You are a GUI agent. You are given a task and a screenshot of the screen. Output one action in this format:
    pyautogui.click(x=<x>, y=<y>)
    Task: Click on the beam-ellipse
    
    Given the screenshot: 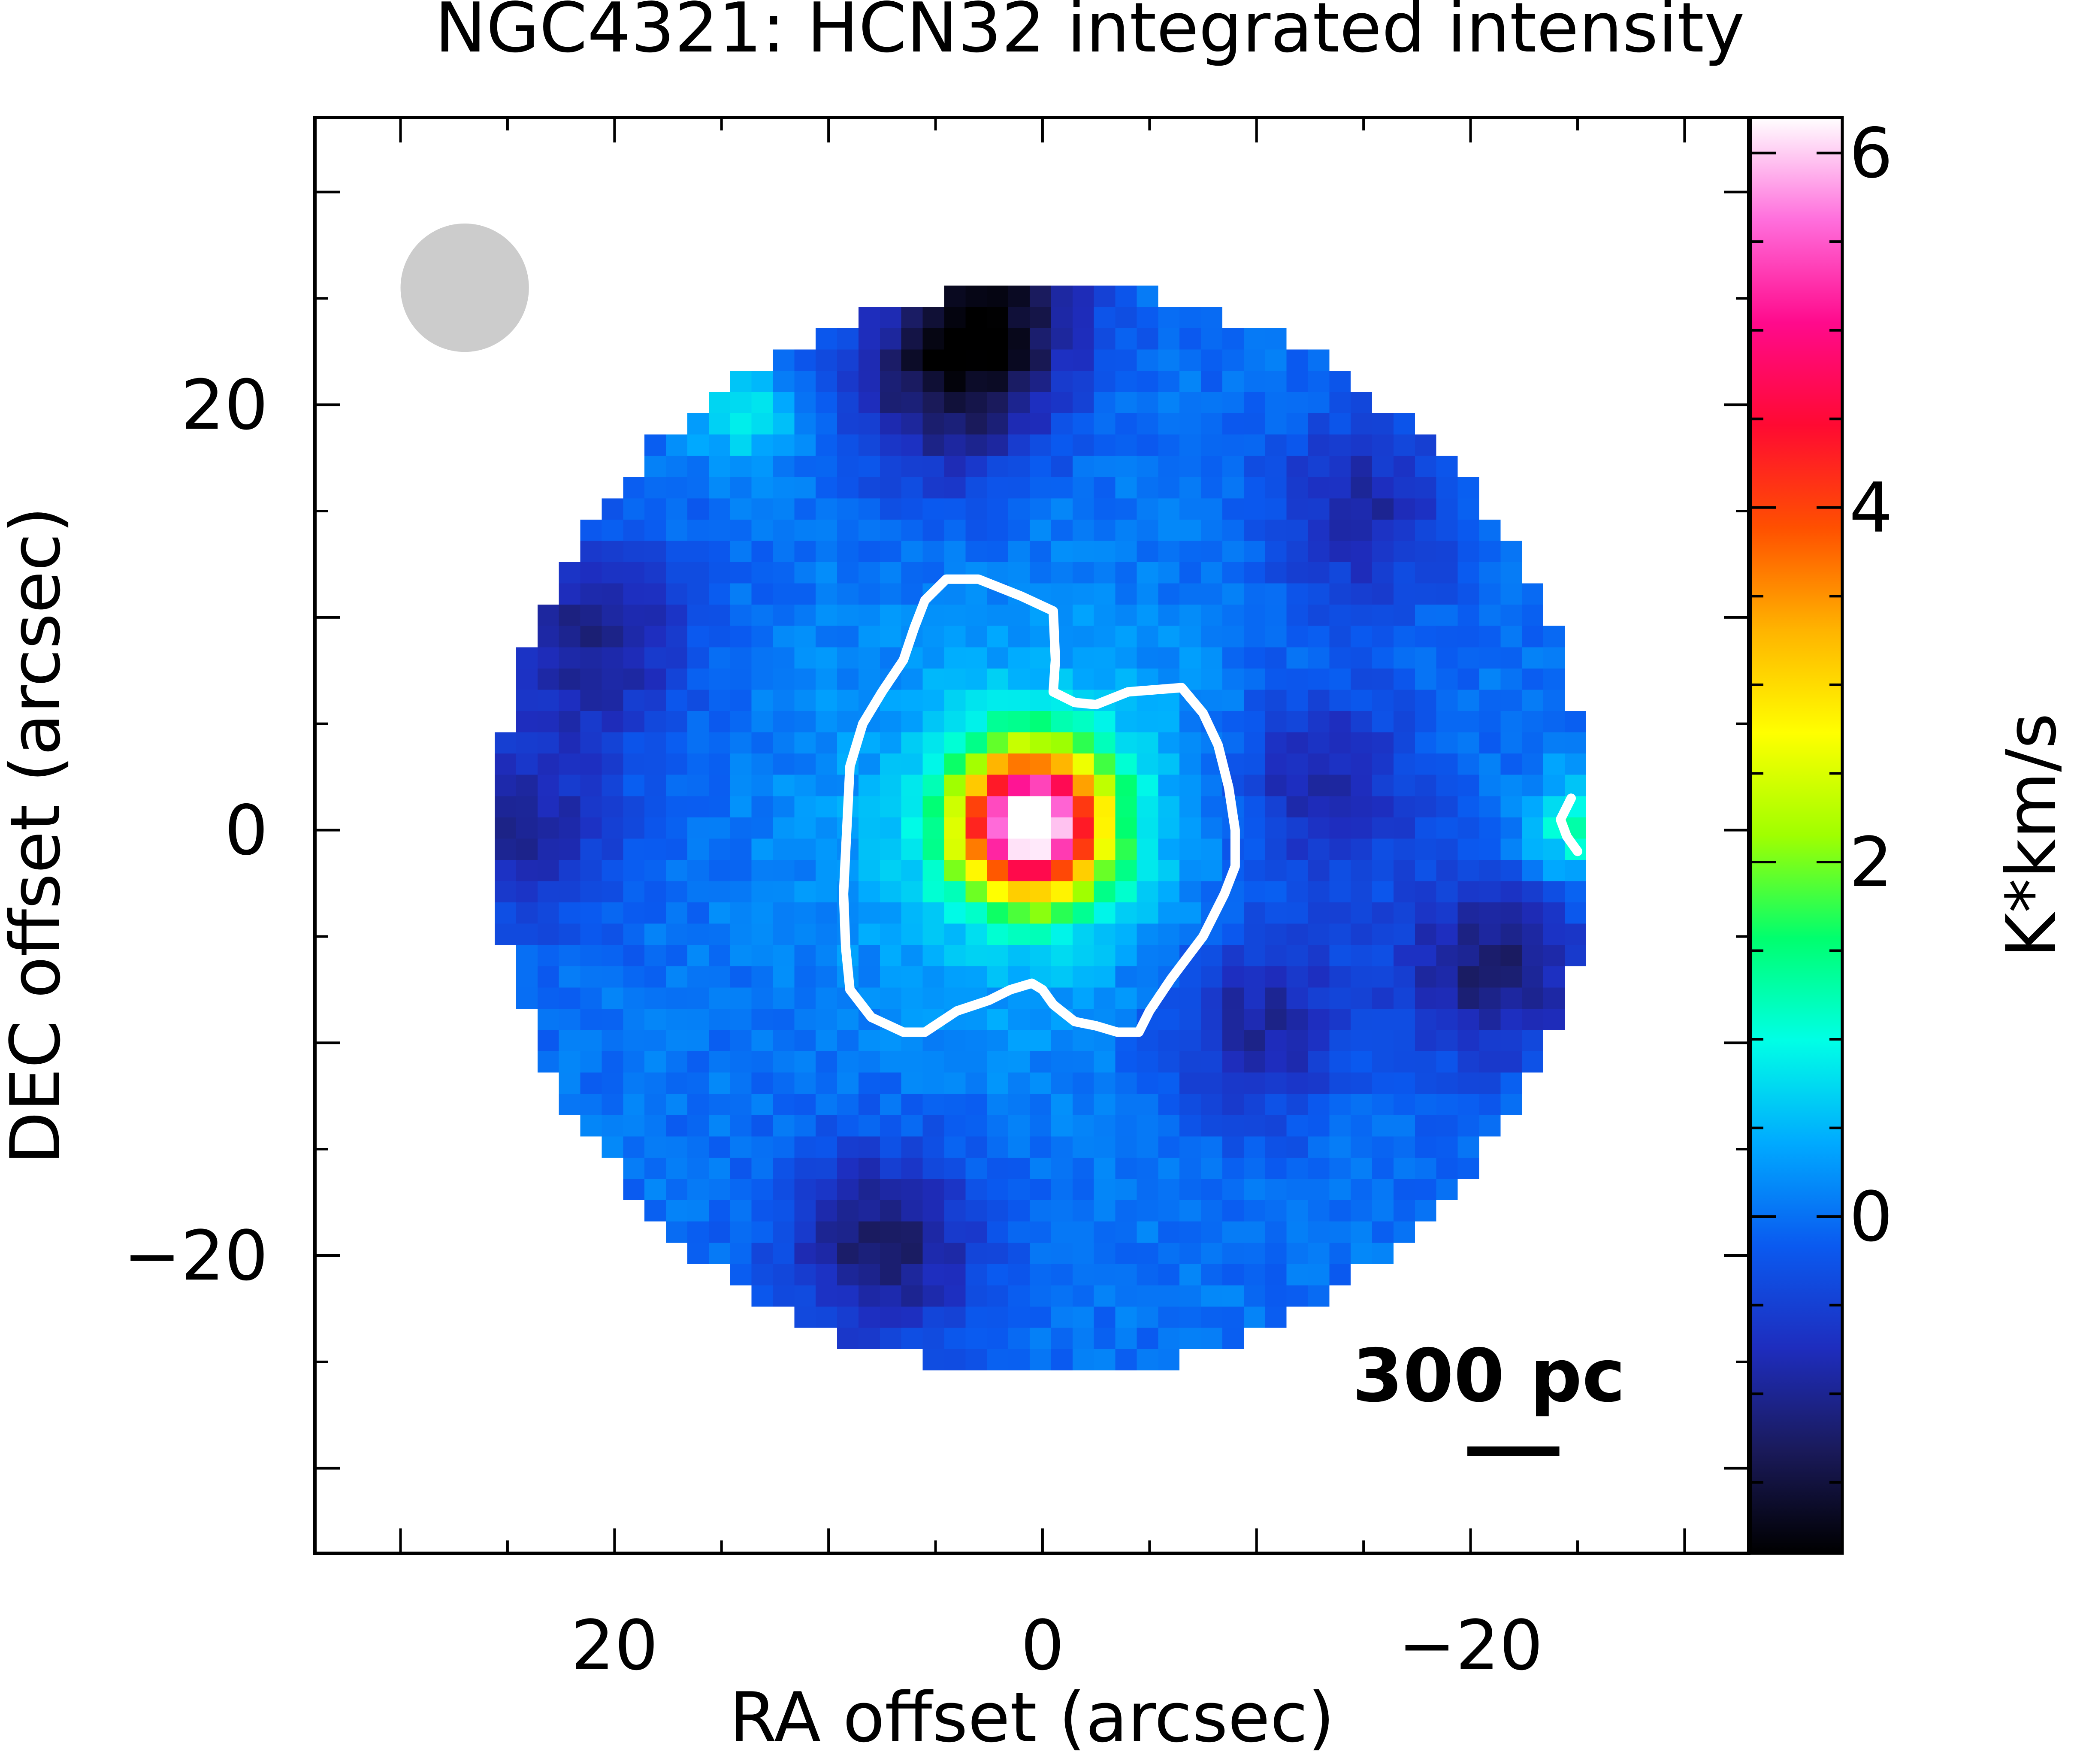 What is the action you would take?
    pyautogui.click(x=464, y=287)
    